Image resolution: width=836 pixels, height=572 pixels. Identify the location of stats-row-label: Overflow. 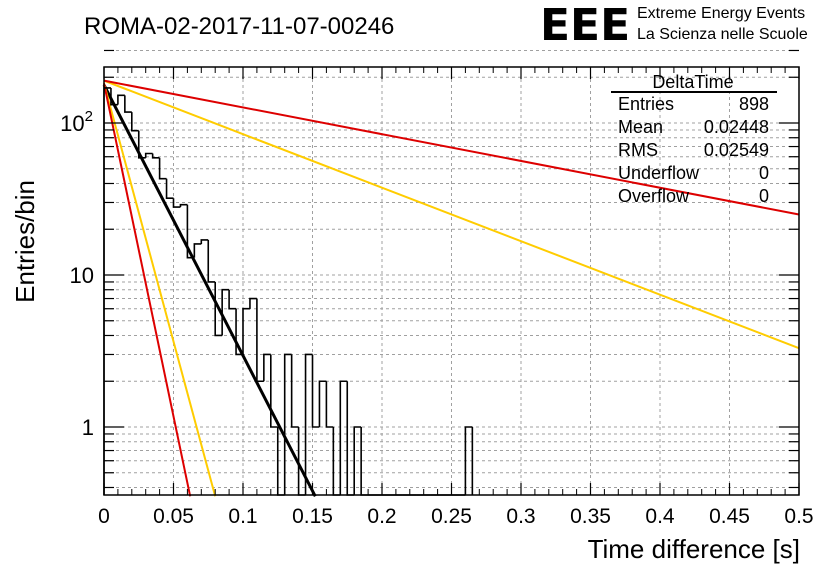
(654, 196).